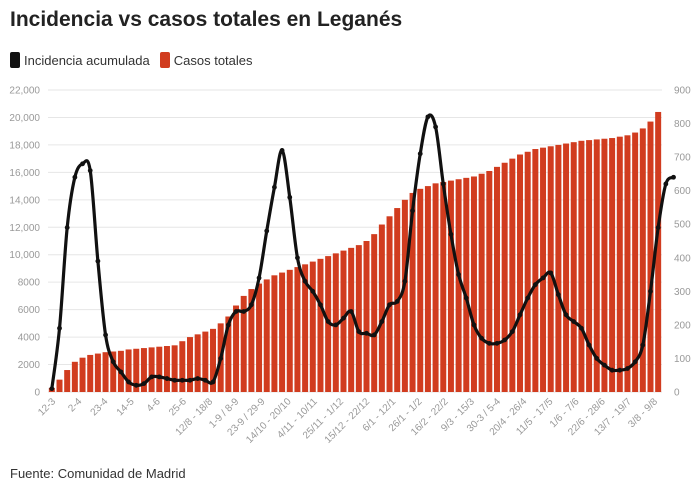 The image size is (696, 503). What do you see at coordinates (24, 255) in the screenshot?
I see `y-left-tick-label: 10,000` at bounding box center [24, 255].